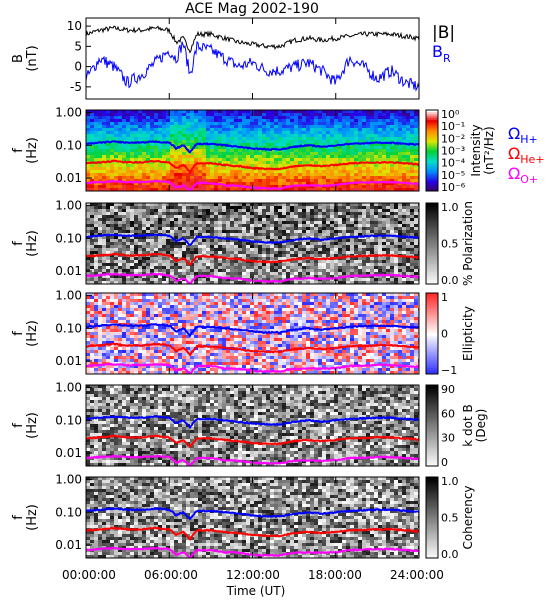 The width and height of the screenshot is (550, 600). What do you see at coordinates (441, 53) in the screenshot?
I see `legend-b-r: BR` at bounding box center [441, 53].